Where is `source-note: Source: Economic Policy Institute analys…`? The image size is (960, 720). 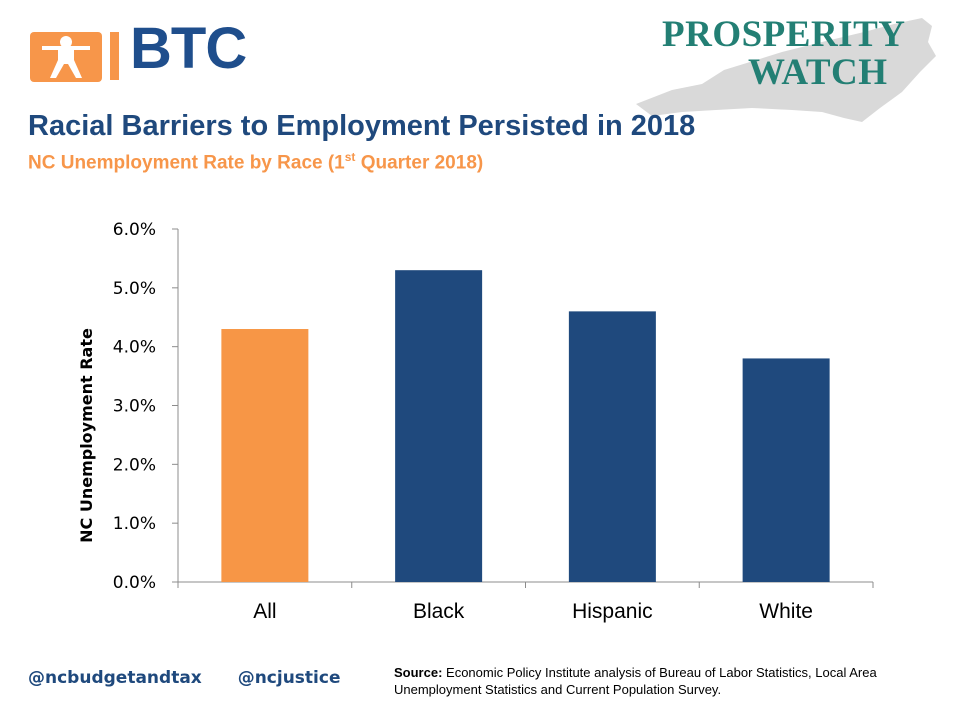 source-note: Source: Economic Policy Institute analys… is located at coordinates (664, 681).